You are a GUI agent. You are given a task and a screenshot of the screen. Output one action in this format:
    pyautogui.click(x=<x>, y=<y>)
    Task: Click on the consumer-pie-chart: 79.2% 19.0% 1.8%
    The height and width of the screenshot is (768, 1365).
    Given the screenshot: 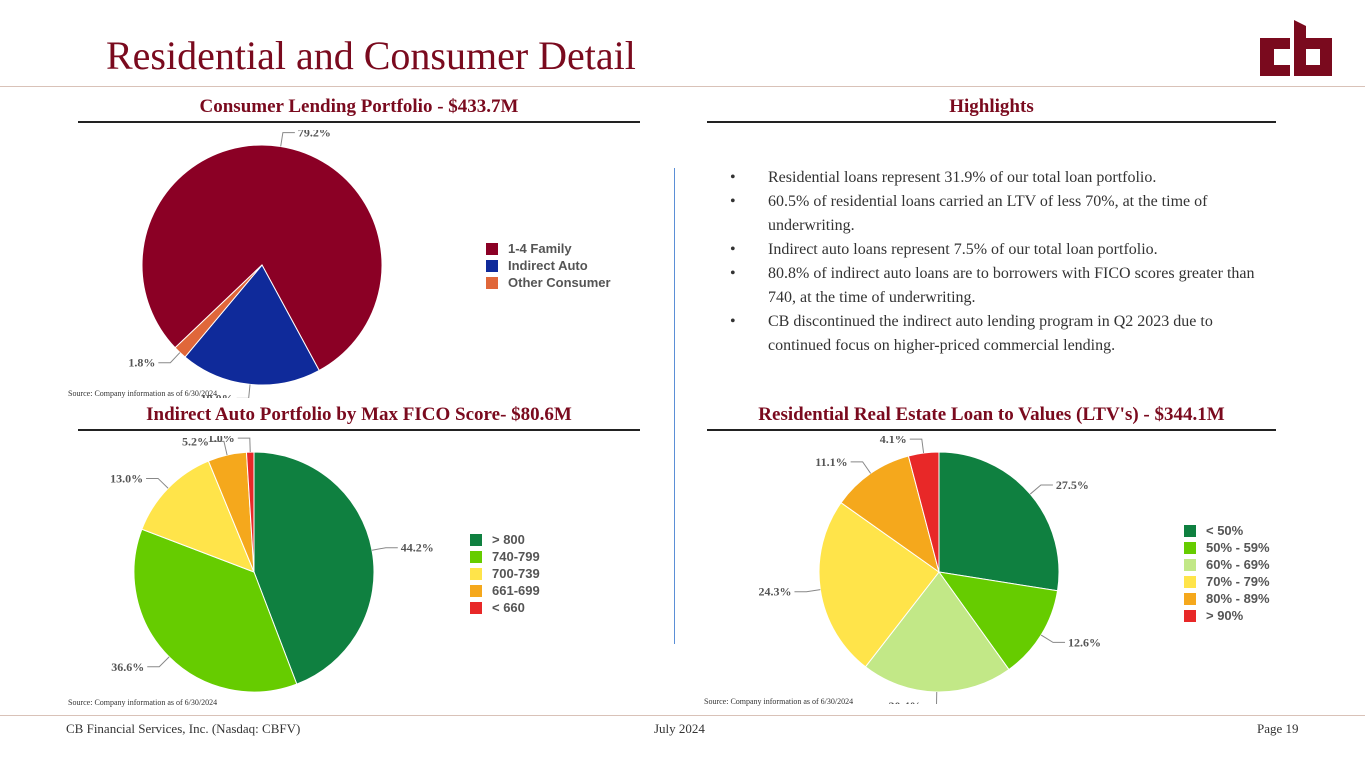 What is the action you would take?
    pyautogui.click(x=255, y=264)
    